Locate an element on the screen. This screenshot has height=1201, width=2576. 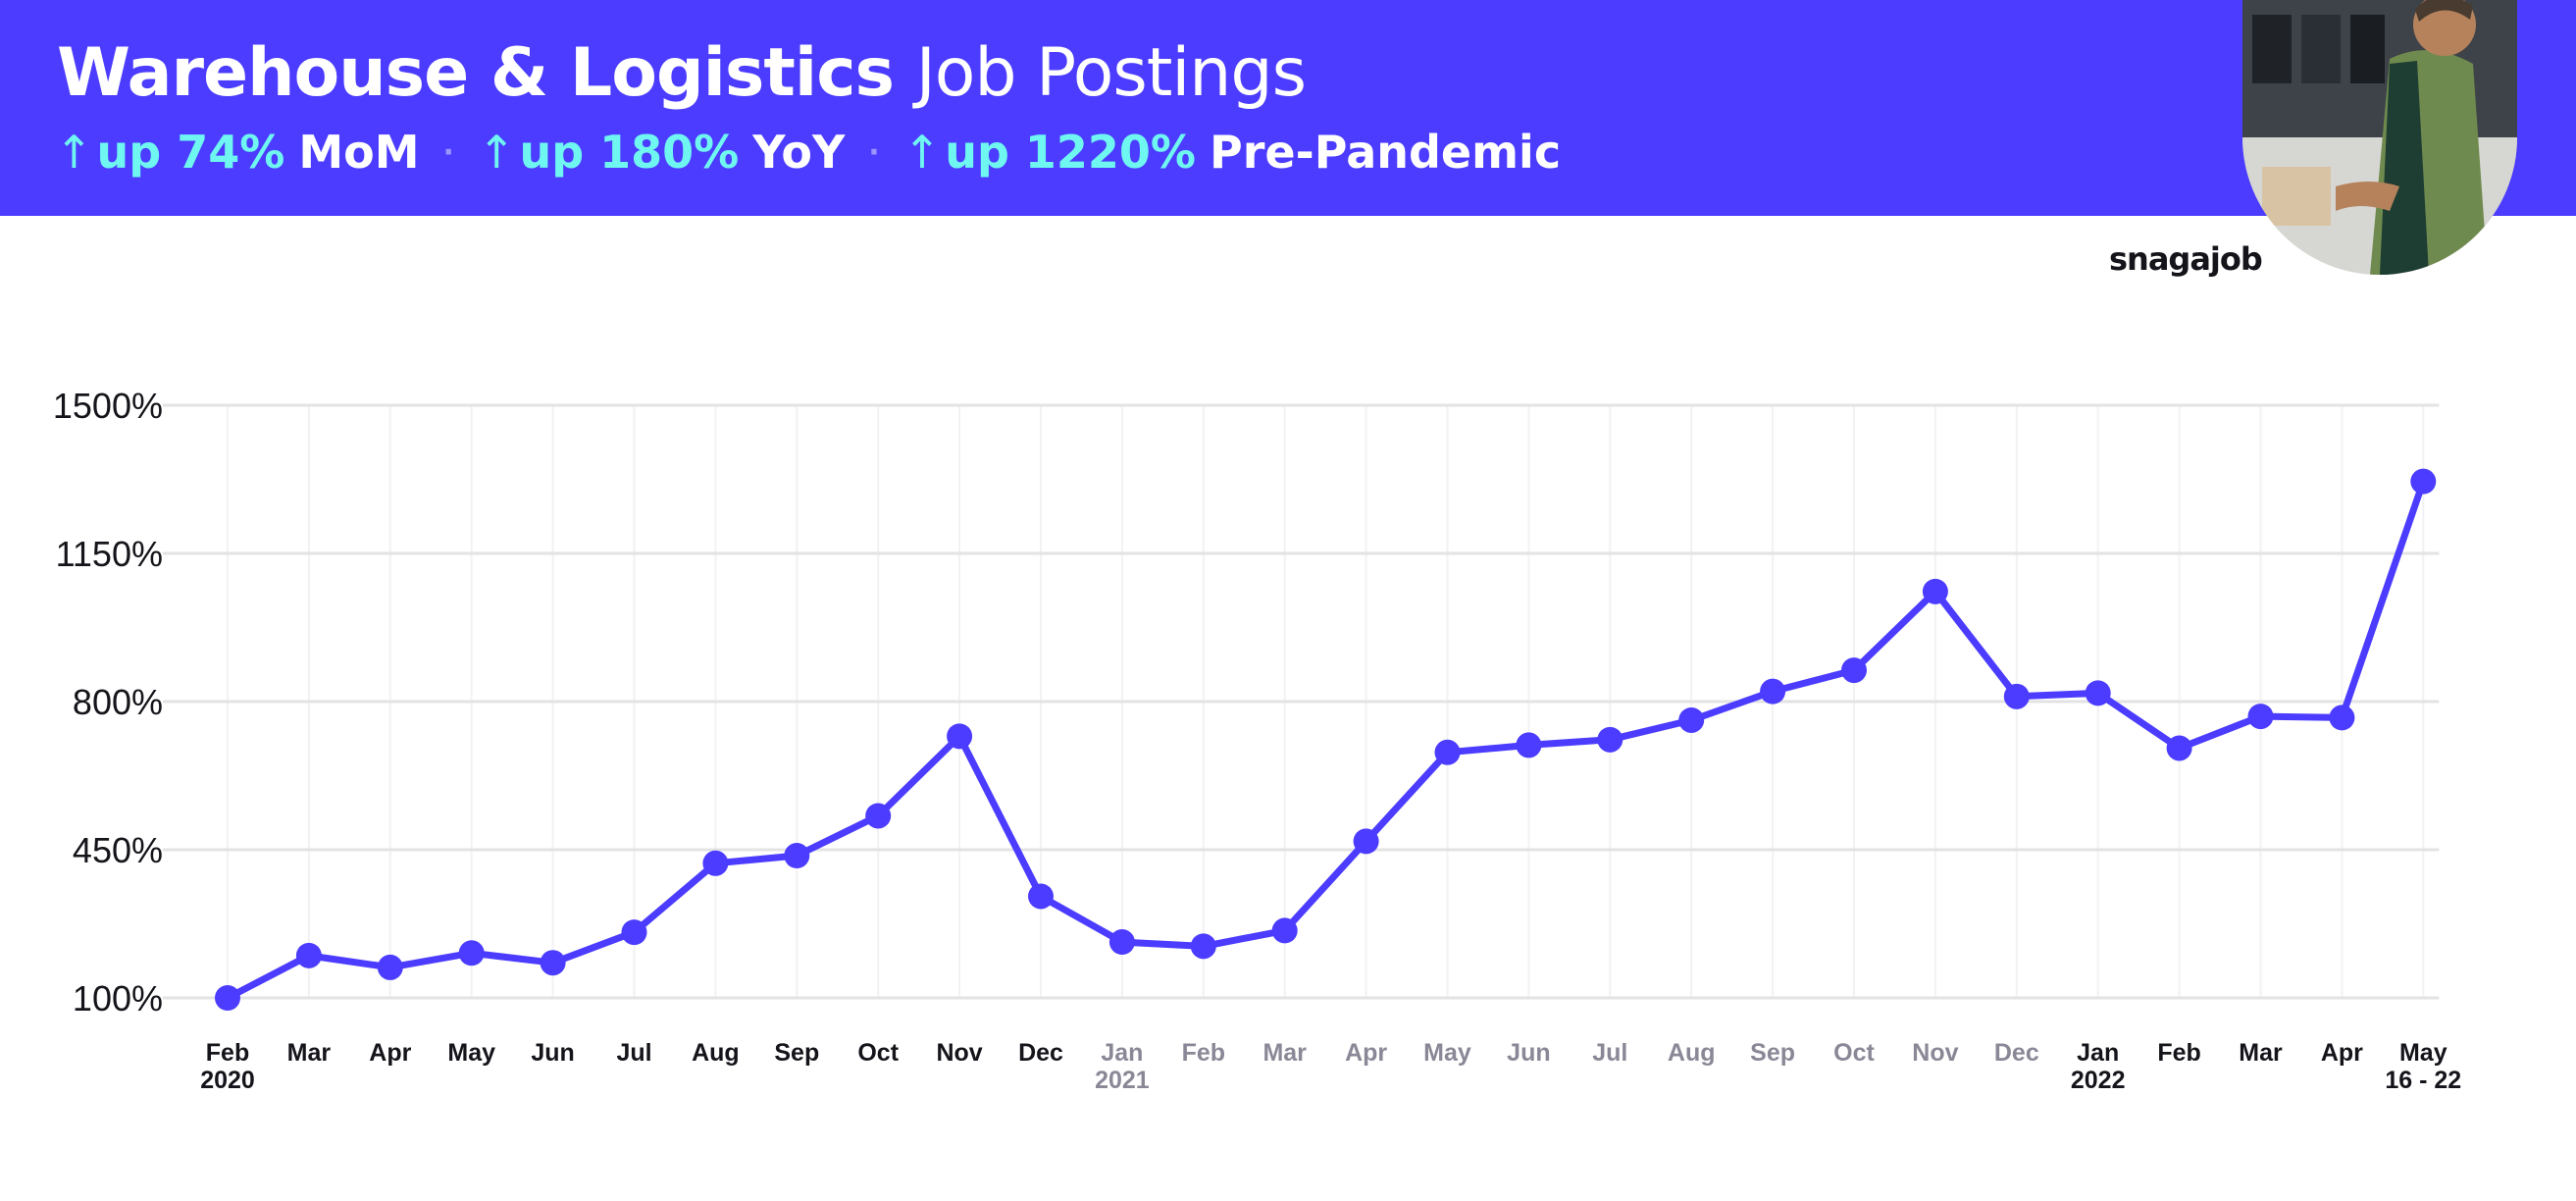
x-tick-year-label: 2022 is located at coordinates (2098, 1080).